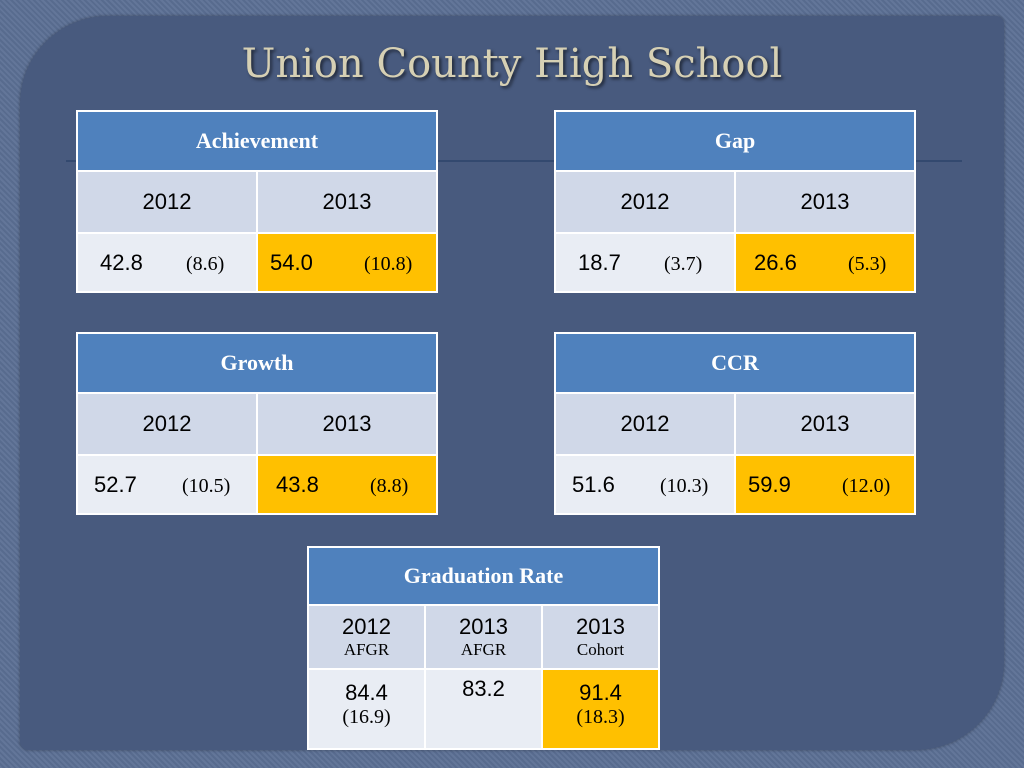  Describe the element at coordinates (514, 161) in the screenshot. I see `title-divider` at that location.